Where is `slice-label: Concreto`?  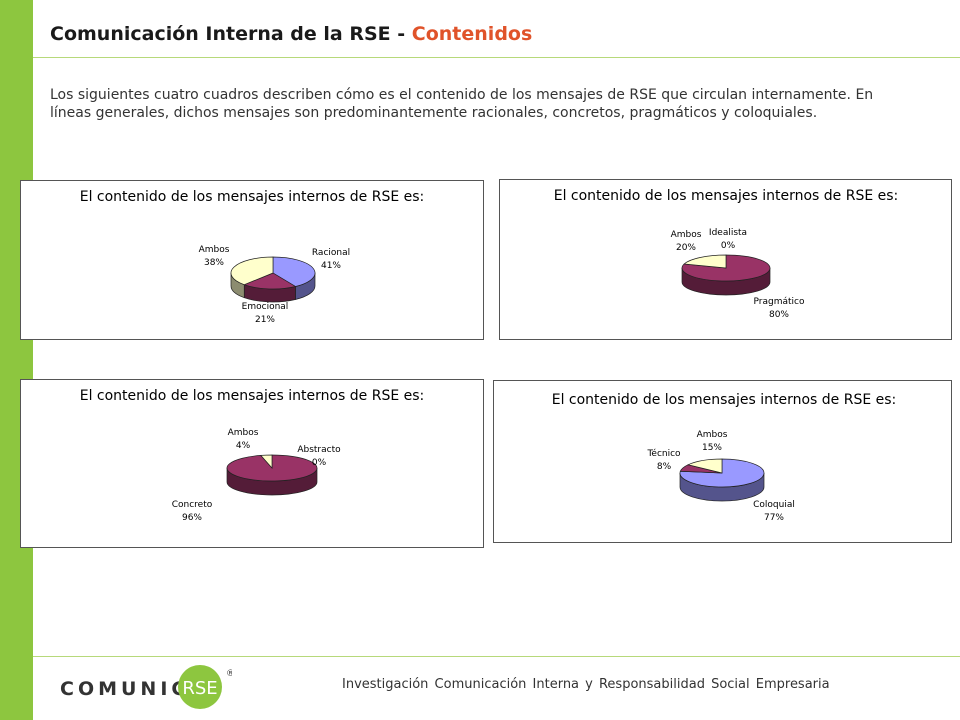
slice-label: Concreto is located at coordinates (192, 505).